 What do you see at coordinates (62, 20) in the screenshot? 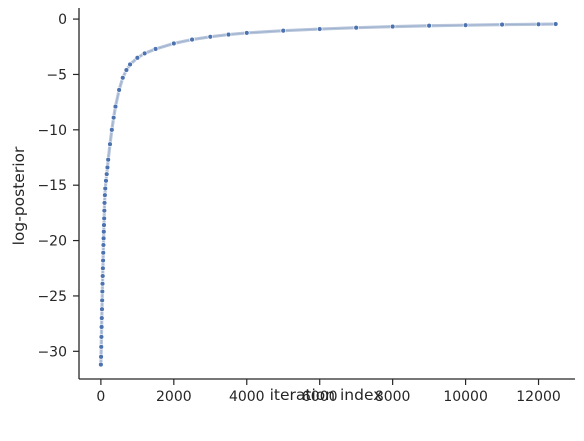
I see `y-tick-label: 0` at bounding box center [62, 20].